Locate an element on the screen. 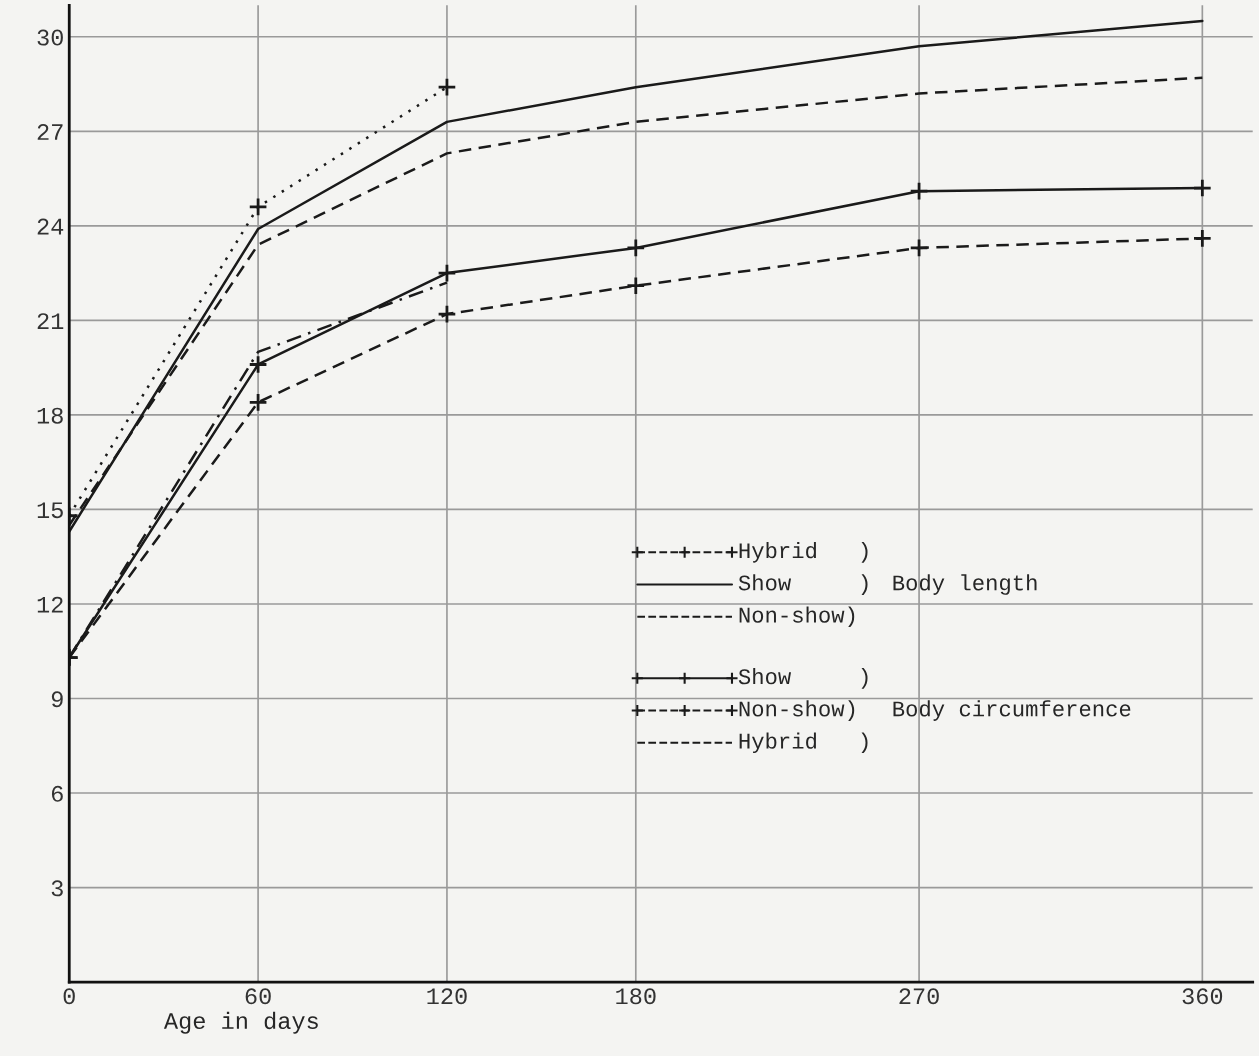 This screenshot has height=1056, width=1259. annotation: Body circumference is located at coordinates (1012, 710).